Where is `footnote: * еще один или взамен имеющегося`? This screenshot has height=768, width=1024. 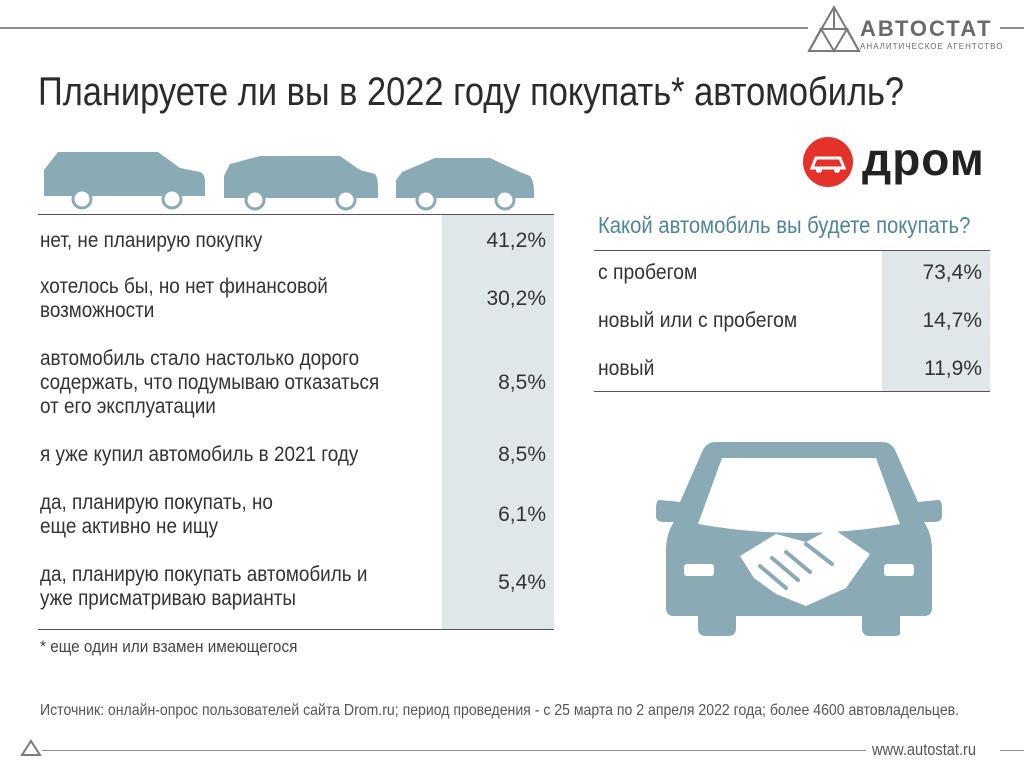
footnote: * еще один или взамен имеющегося is located at coordinates (169, 646).